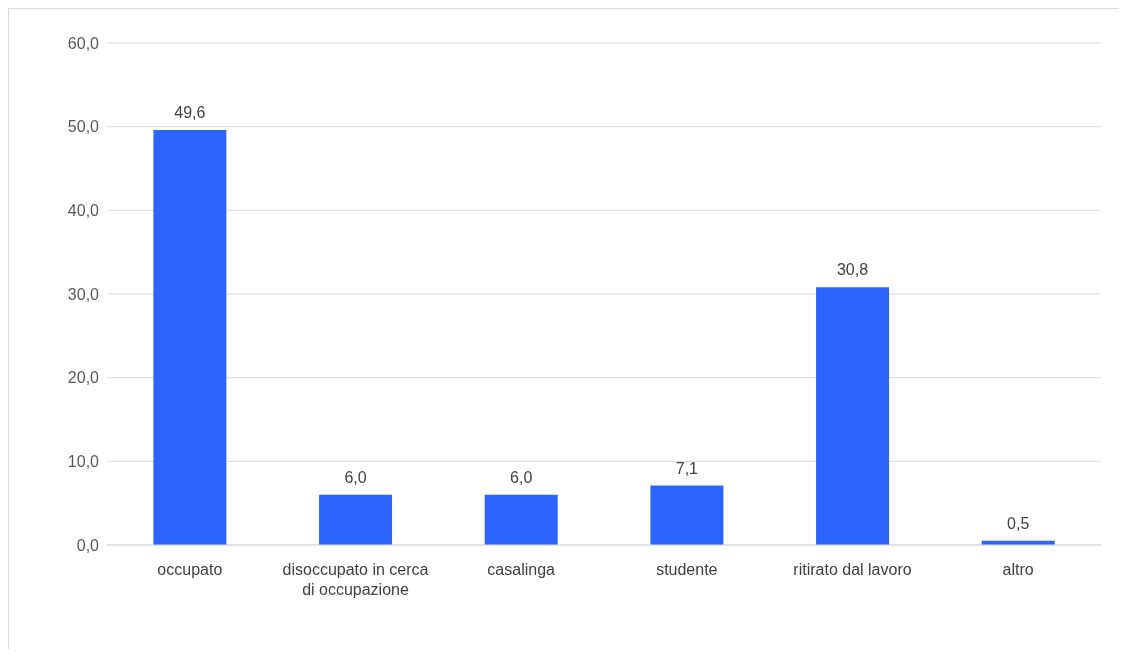 The height and width of the screenshot is (654, 1126). What do you see at coordinates (190, 113) in the screenshot?
I see `data-label: 49,6` at bounding box center [190, 113].